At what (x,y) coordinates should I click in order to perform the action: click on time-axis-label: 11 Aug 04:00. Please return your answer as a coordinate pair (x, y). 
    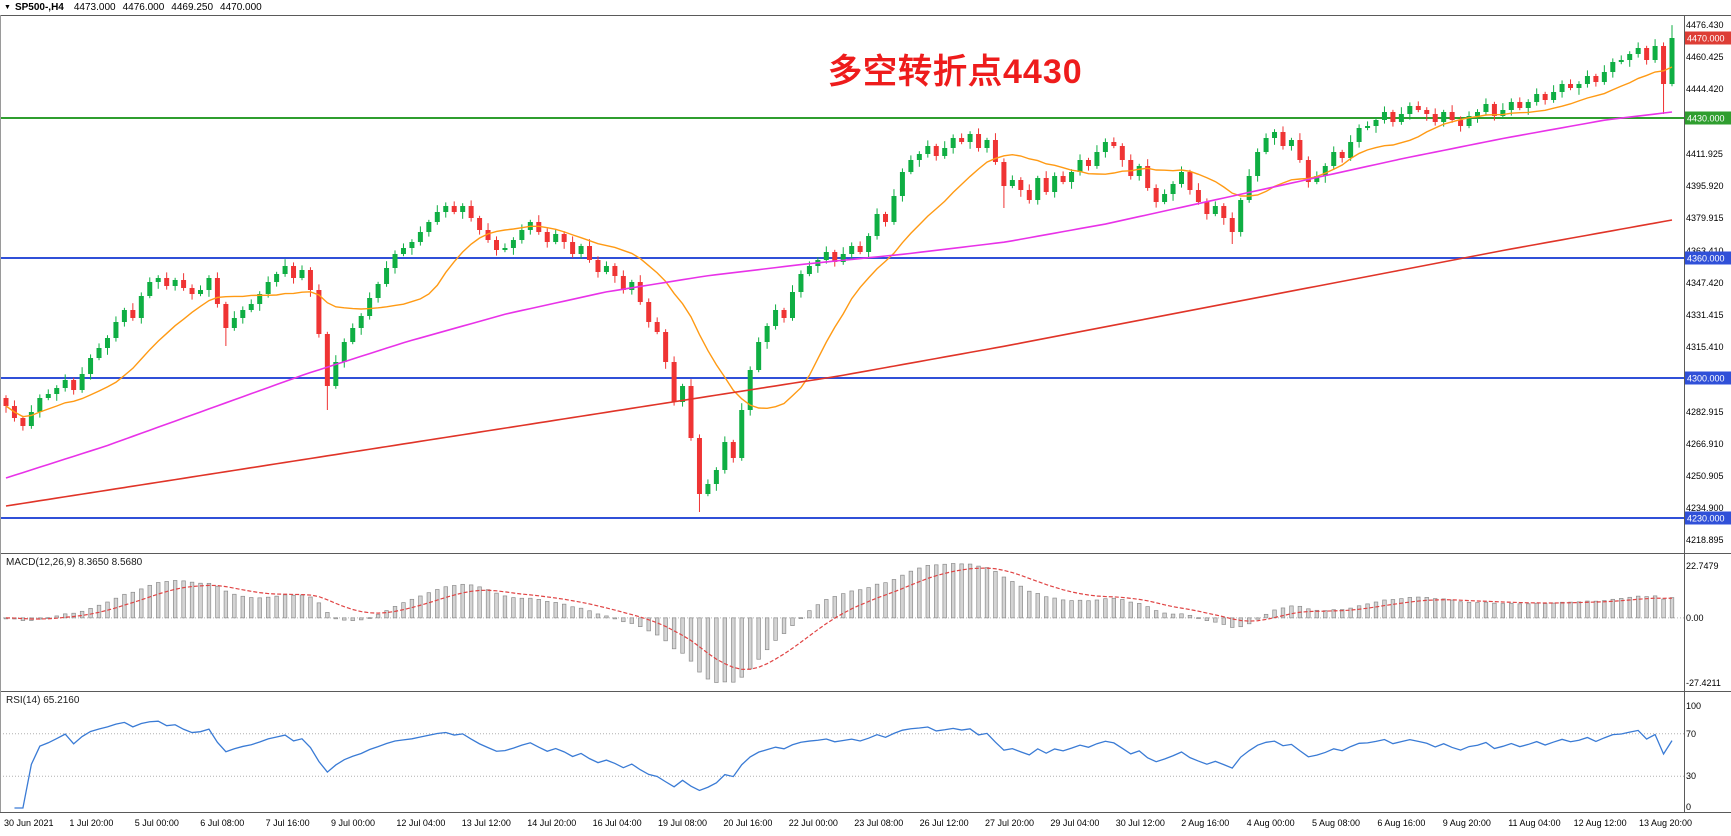
    Looking at the image, I should click on (1534, 823).